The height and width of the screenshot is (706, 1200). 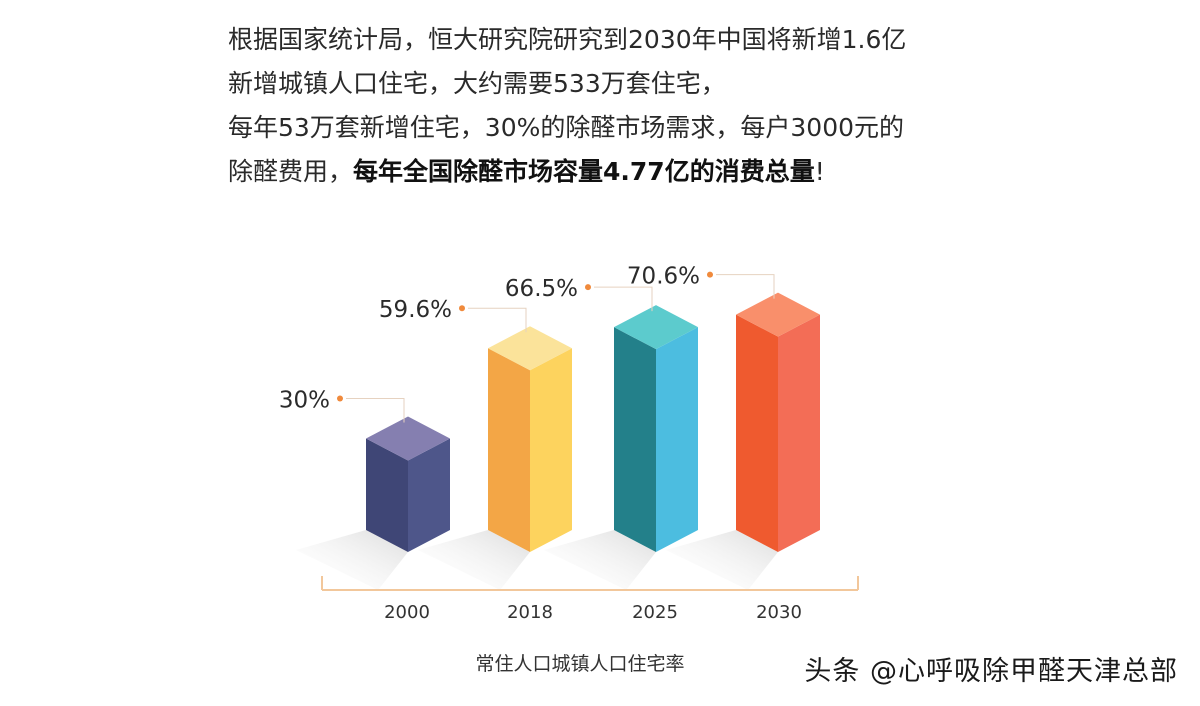 I want to click on bar-shadows, so click(x=537, y=560).